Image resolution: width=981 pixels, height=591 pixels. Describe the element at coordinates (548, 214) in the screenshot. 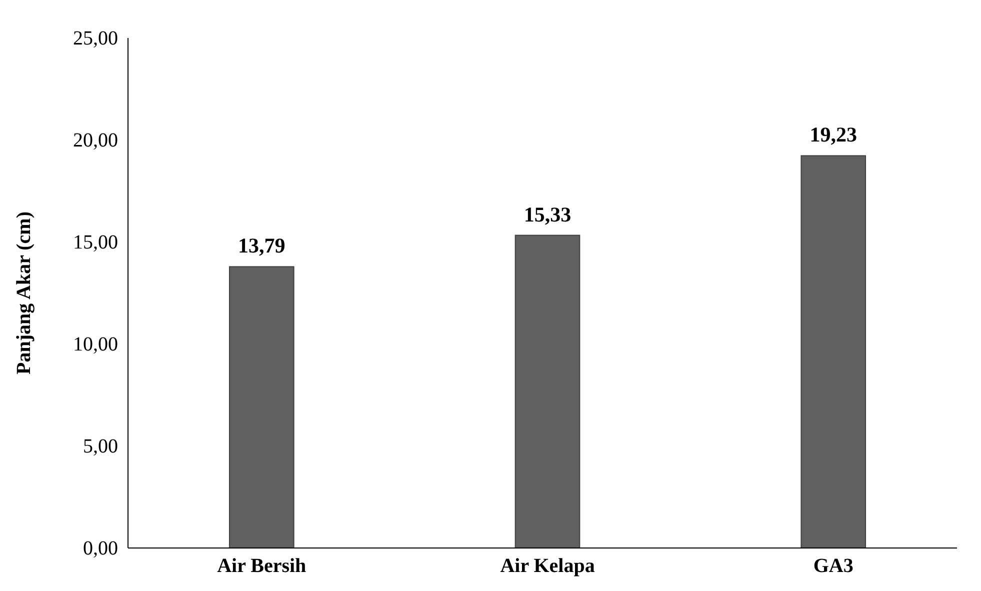

I see `data-label: 15,33` at that location.